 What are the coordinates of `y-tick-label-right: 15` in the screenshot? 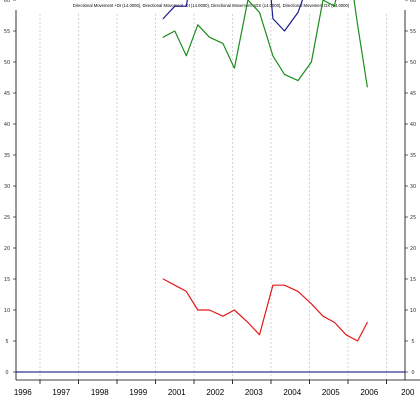 It's located at (413, 280).